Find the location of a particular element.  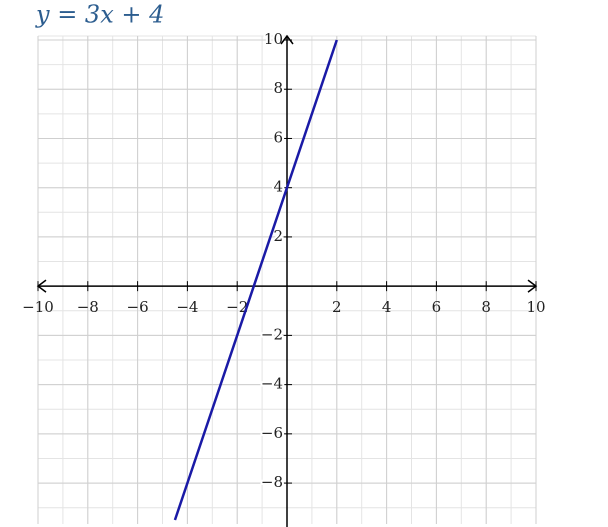

y-tick-label: 10 is located at coordinates (273, 39).